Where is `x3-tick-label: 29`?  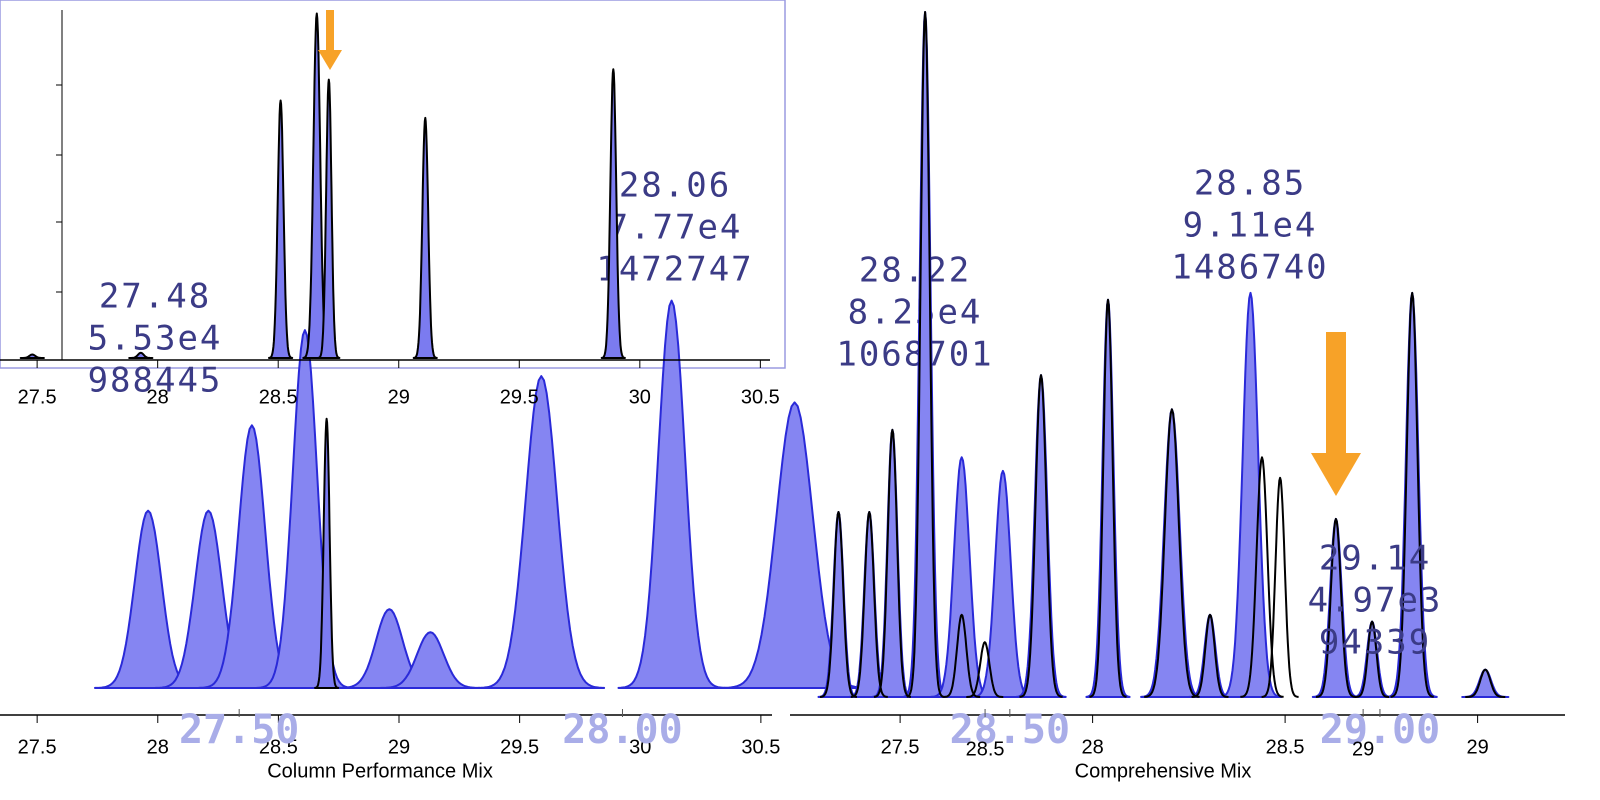 x3-tick-label: 29 is located at coordinates (1363, 749).